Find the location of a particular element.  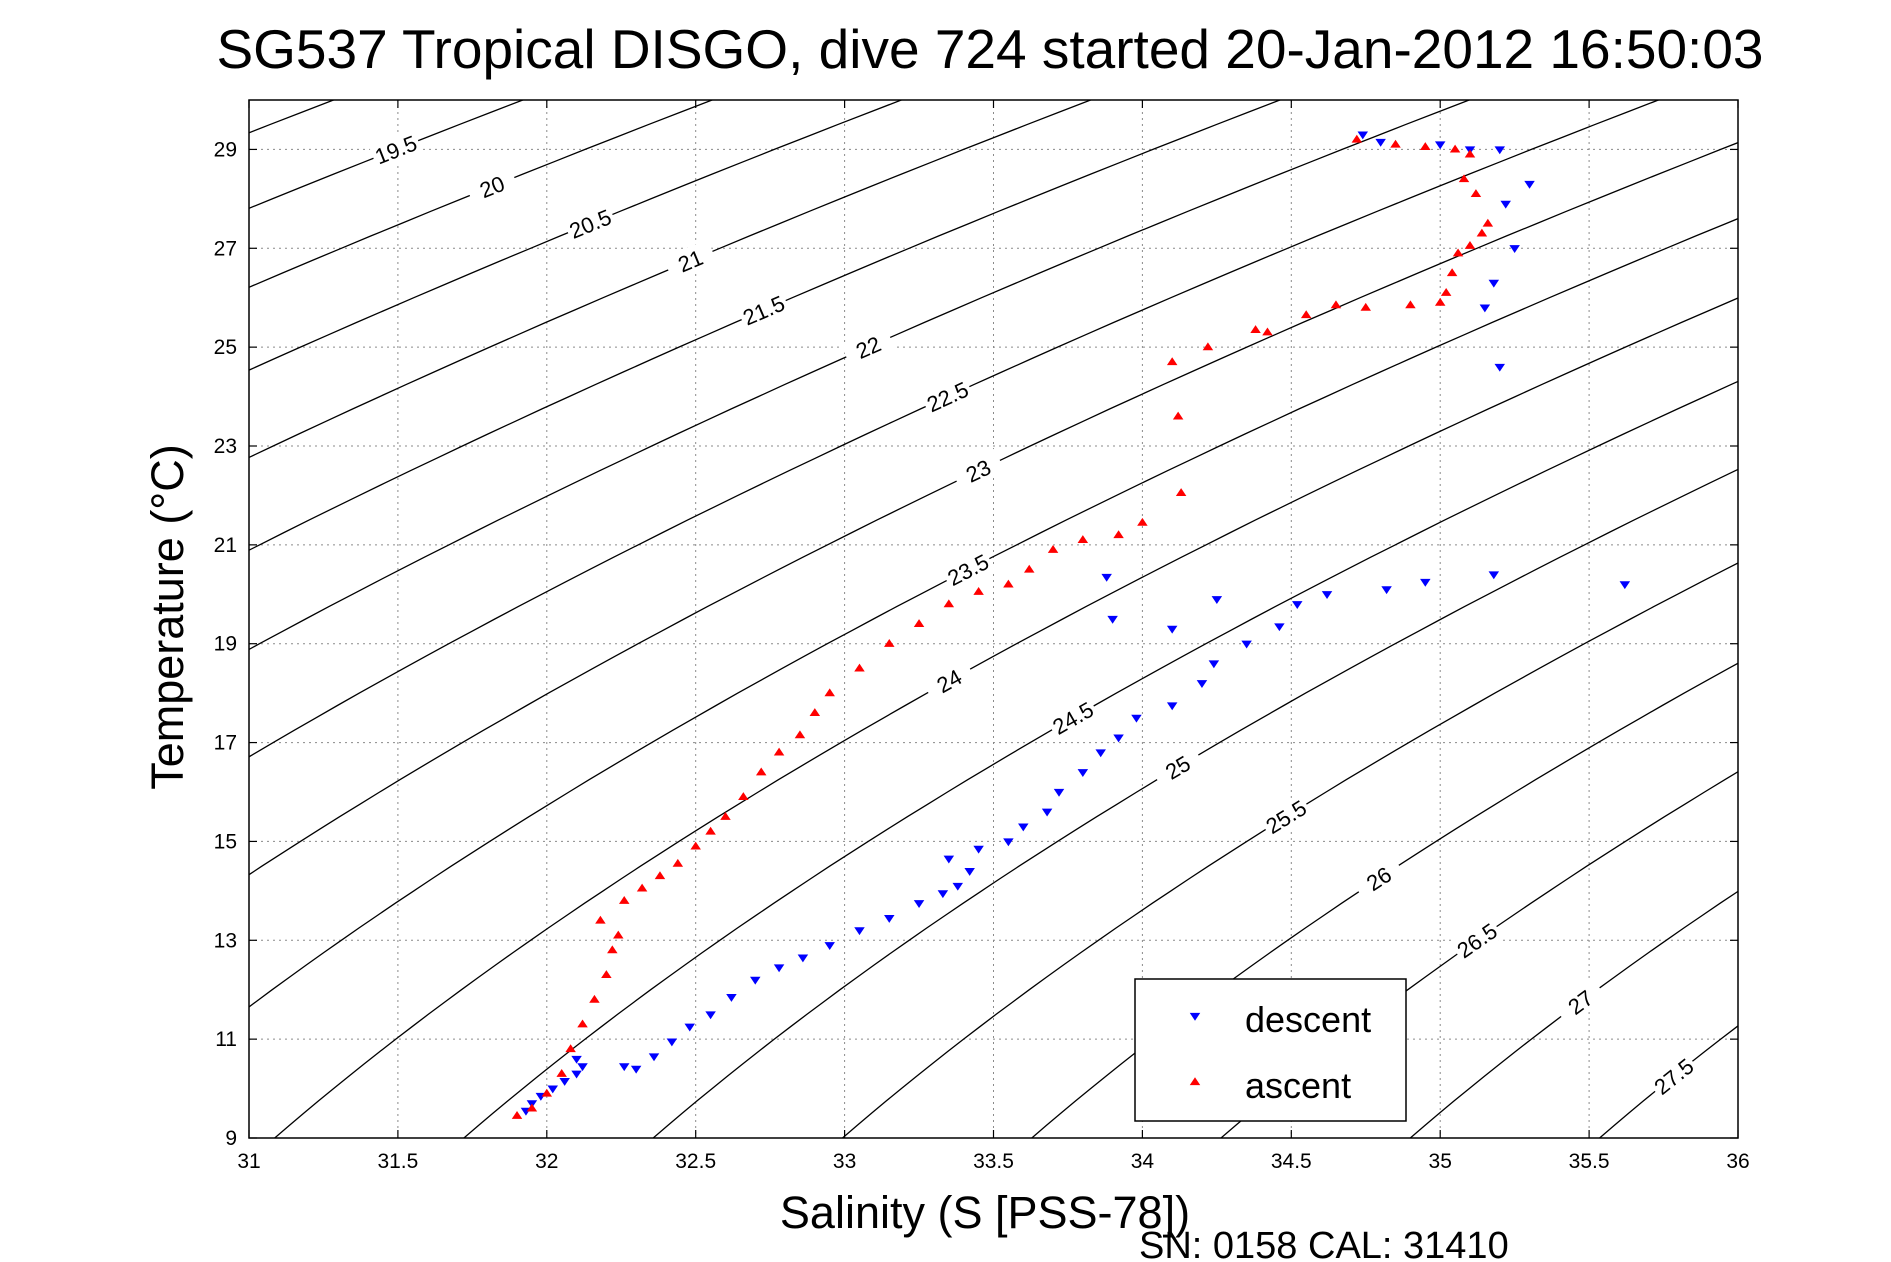

x-tick-label: 31 is located at coordinates (248, 1161).